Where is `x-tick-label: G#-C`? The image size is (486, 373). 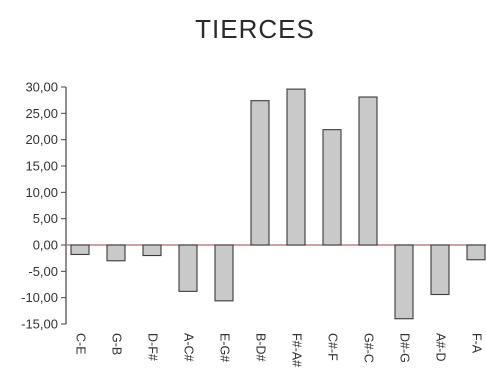
x-tick-label: G#-C is located at coordinates (369, 348).